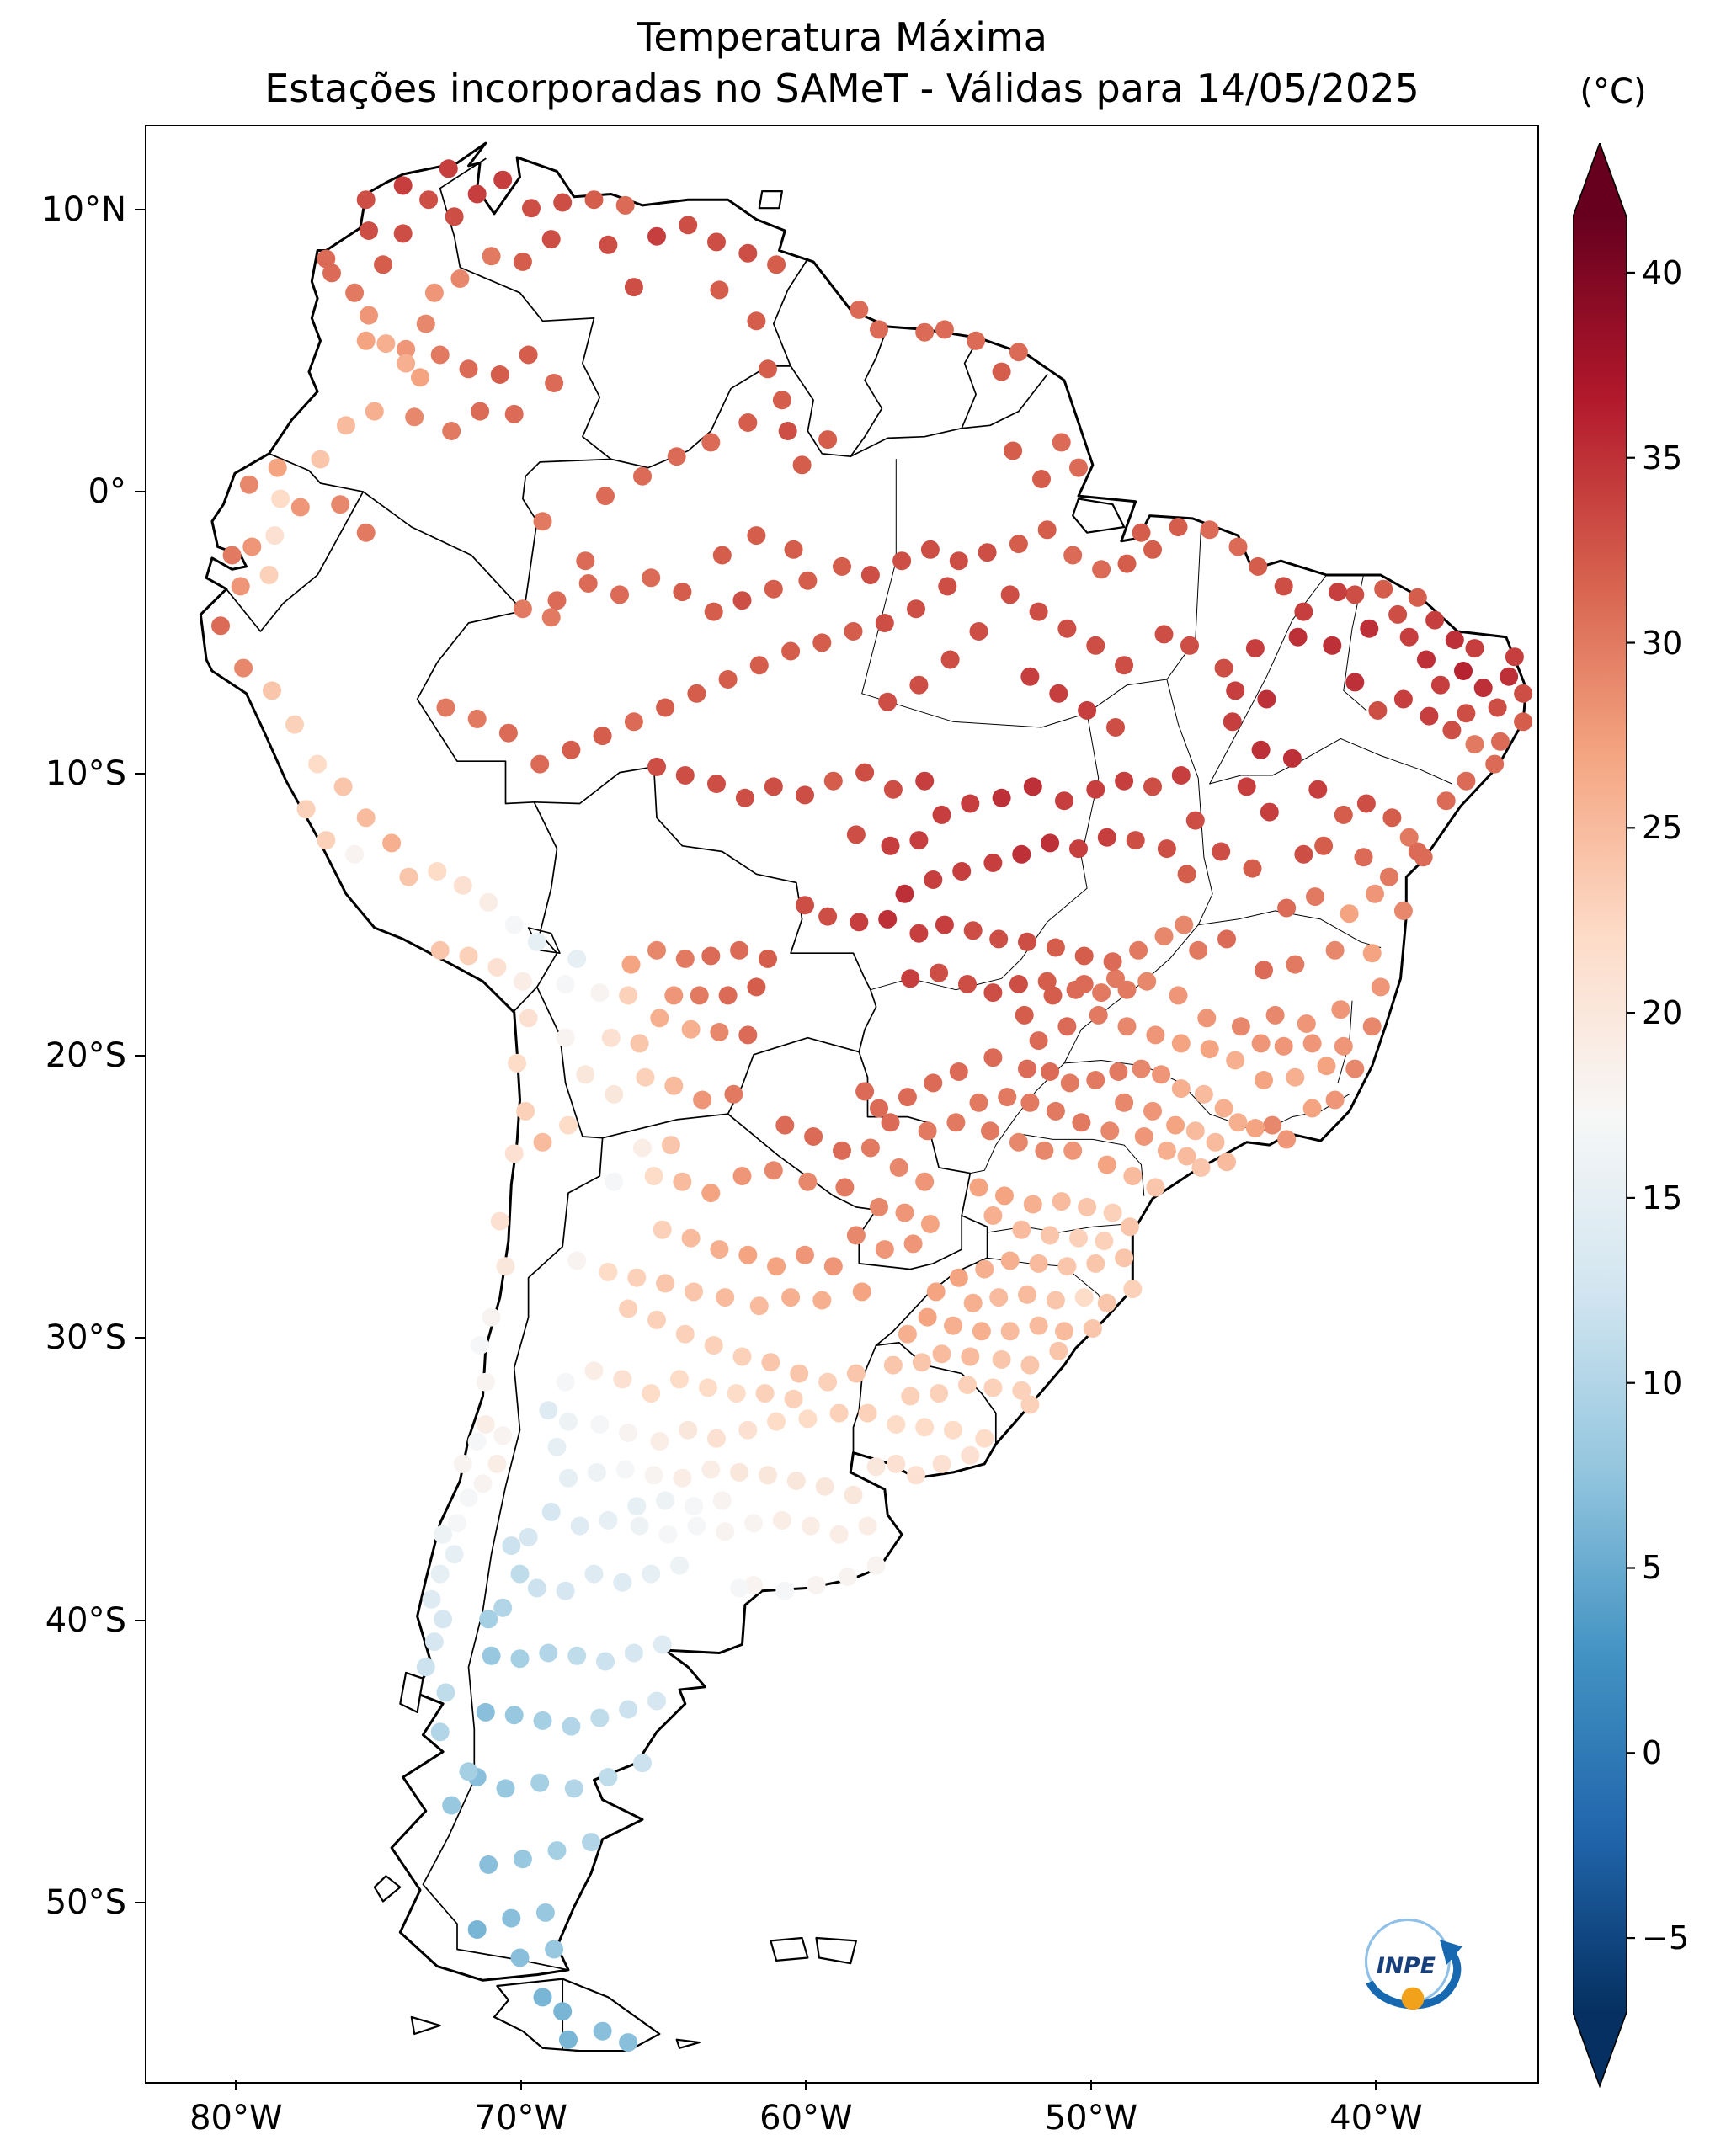 This screenshot has height=2156, width=1710. I want to click on lat-tick-label: 50°S, so click(85, 1902).